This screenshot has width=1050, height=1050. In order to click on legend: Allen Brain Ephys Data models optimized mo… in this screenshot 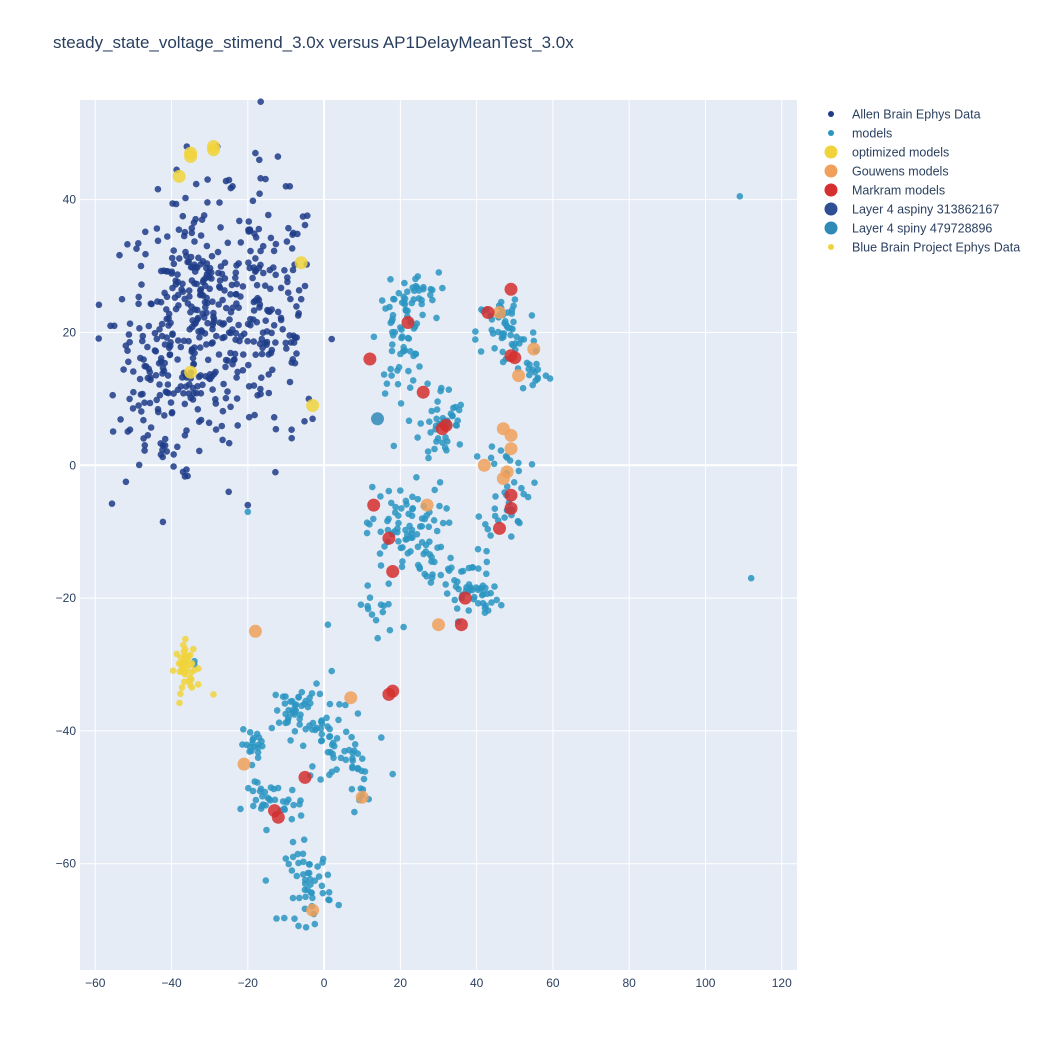, I will do `click(922, 181)`.